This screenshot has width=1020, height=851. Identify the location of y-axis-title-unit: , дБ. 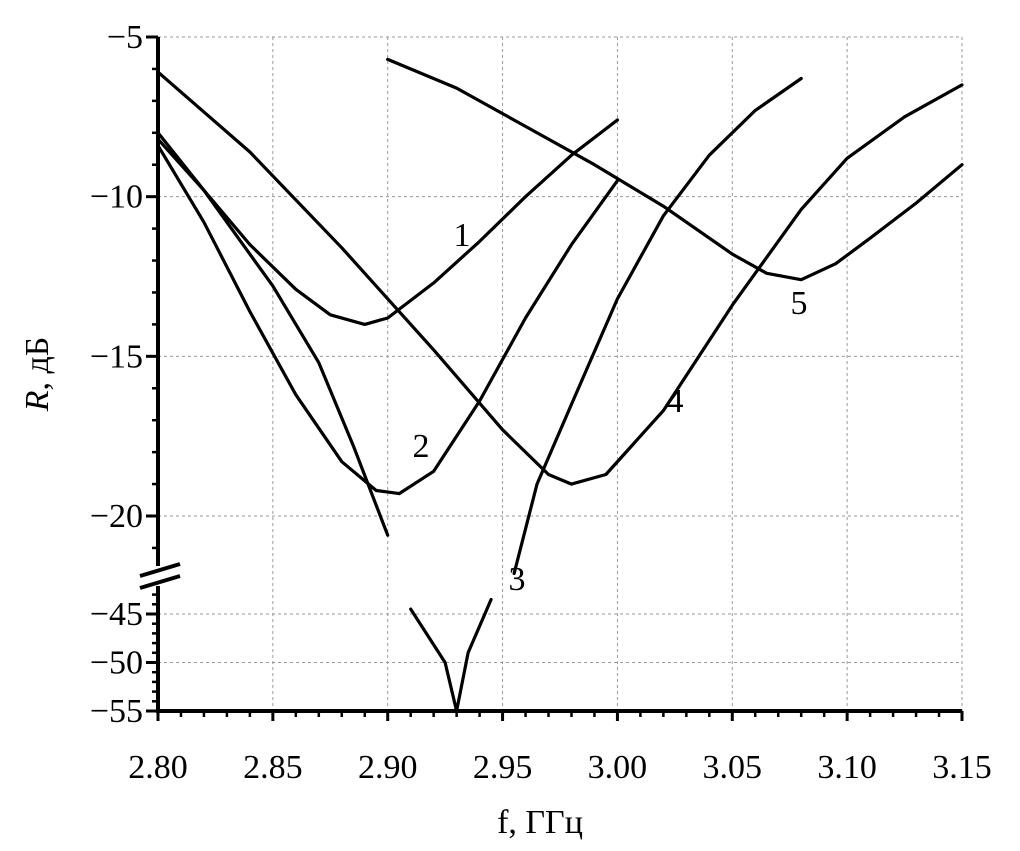
(37, 364).